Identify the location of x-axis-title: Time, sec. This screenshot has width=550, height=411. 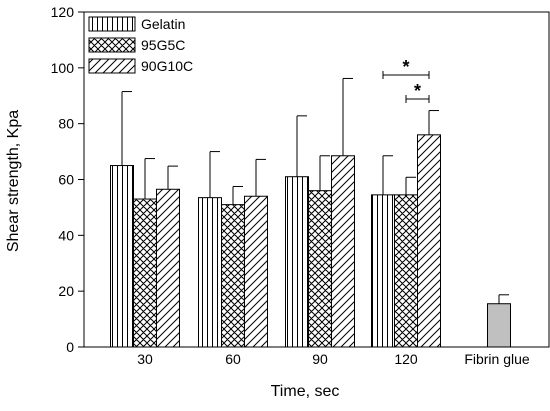
(305, 391).